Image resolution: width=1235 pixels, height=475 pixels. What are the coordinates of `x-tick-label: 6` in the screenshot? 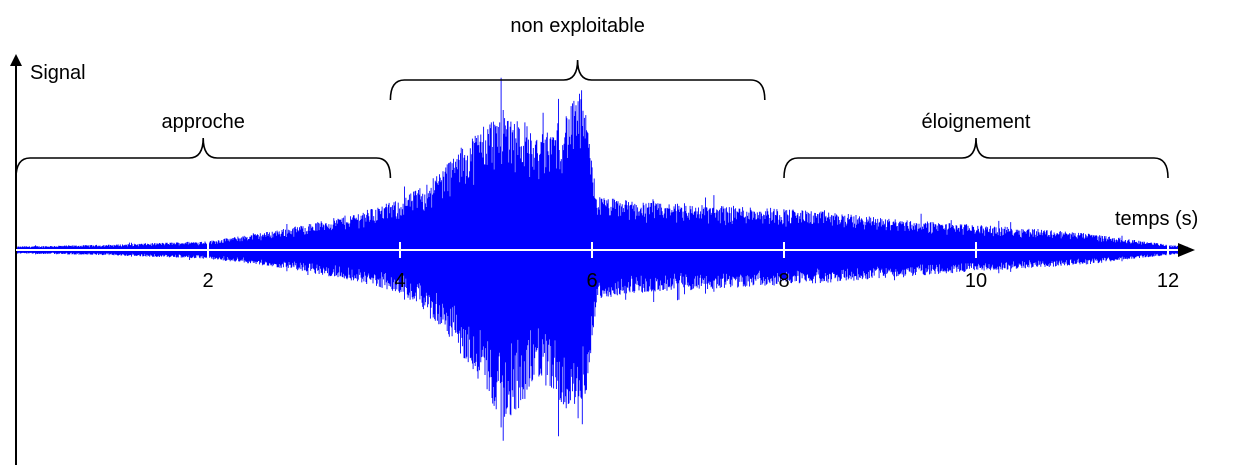 It's located at (591, 281).